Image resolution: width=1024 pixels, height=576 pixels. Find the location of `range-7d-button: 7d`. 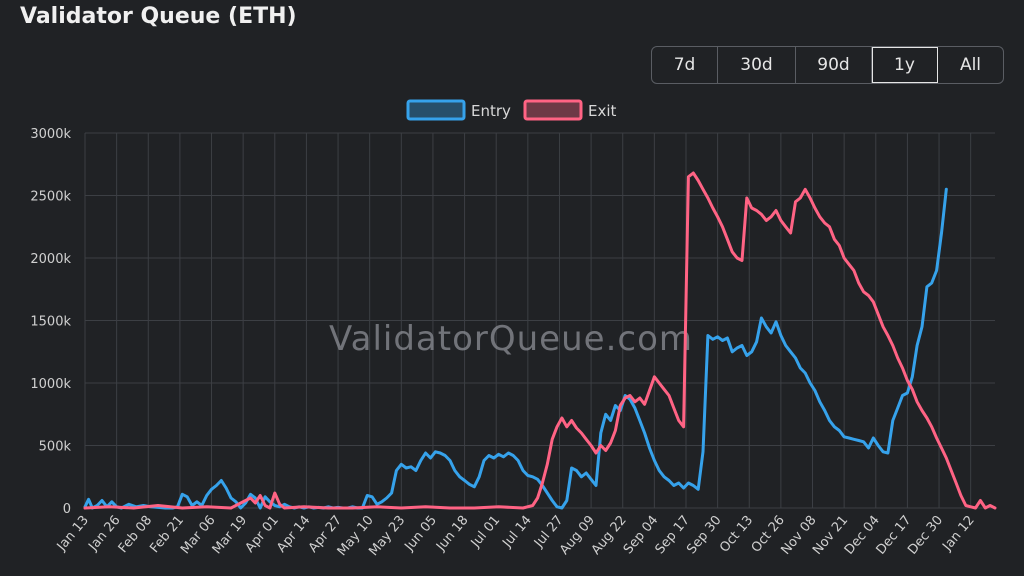

range-7d-button: 7d is located at coordinates (685, 65).